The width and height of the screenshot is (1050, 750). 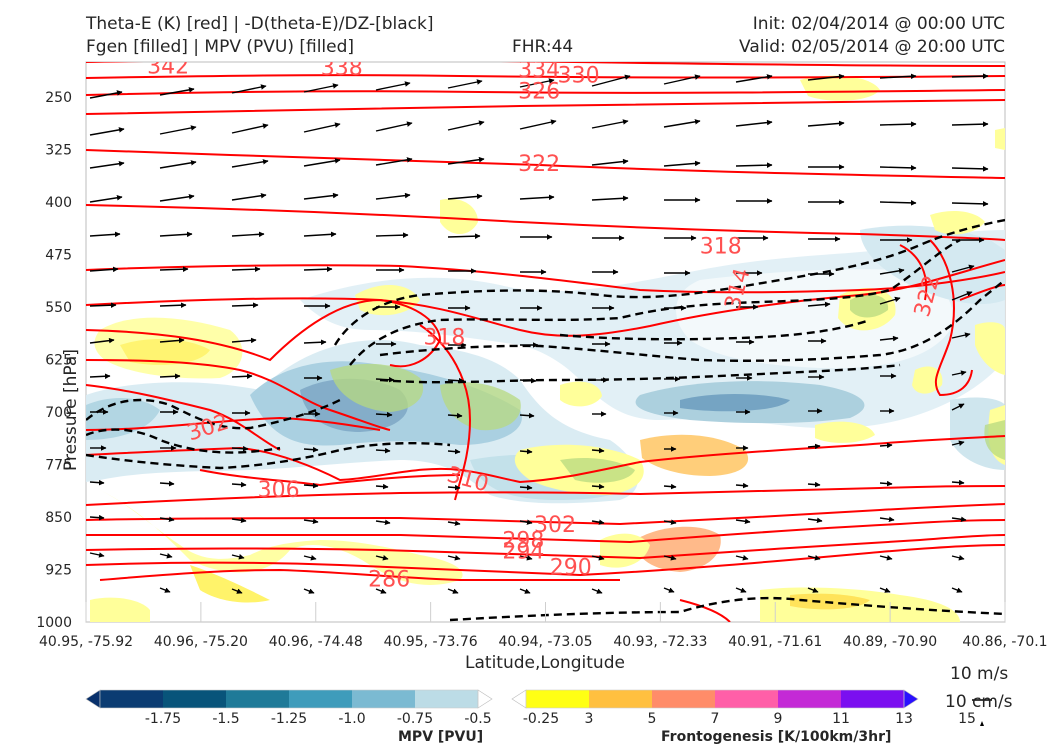 I want to click on x-tick-label: 40.96, -75.20, so click(x=201, y=642).